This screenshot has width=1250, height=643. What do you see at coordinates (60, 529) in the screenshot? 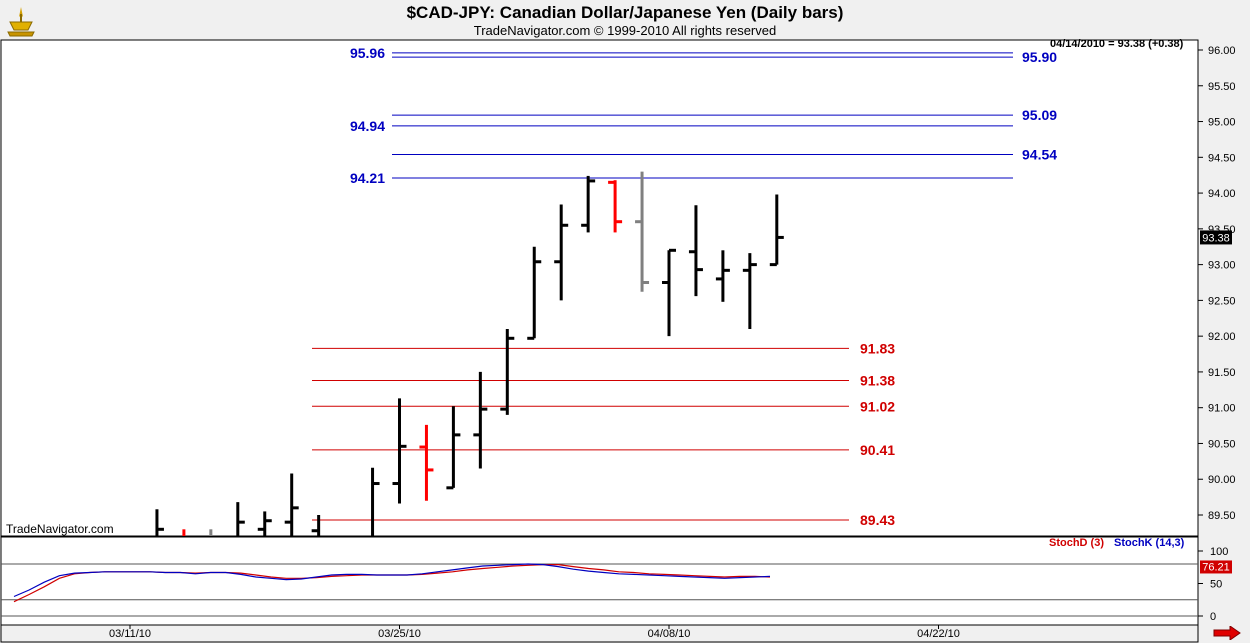
I see `watermark: TradeNavigator.com` at bounding box center [60, 529].